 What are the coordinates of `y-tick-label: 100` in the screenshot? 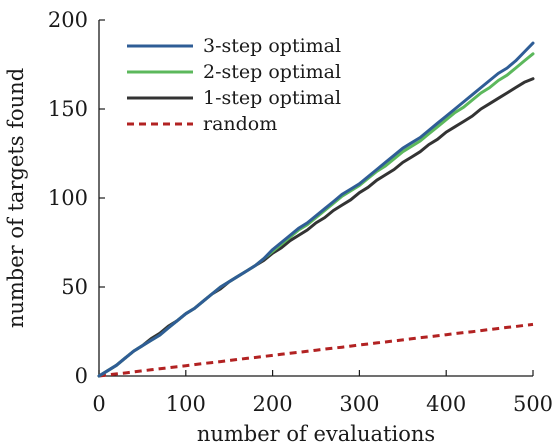 It's located at (68, 198).